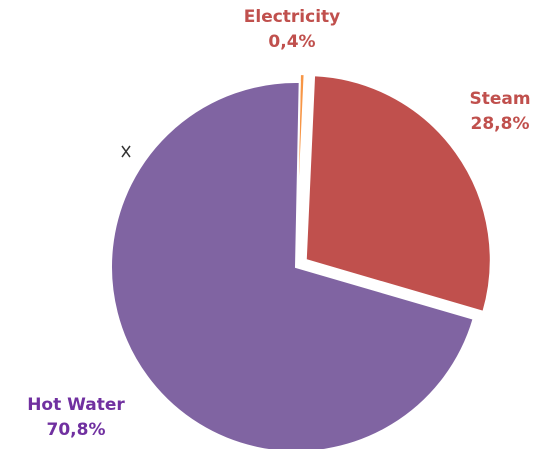  I want to click on slice-label-value: 70,8%, so click(76, 430).